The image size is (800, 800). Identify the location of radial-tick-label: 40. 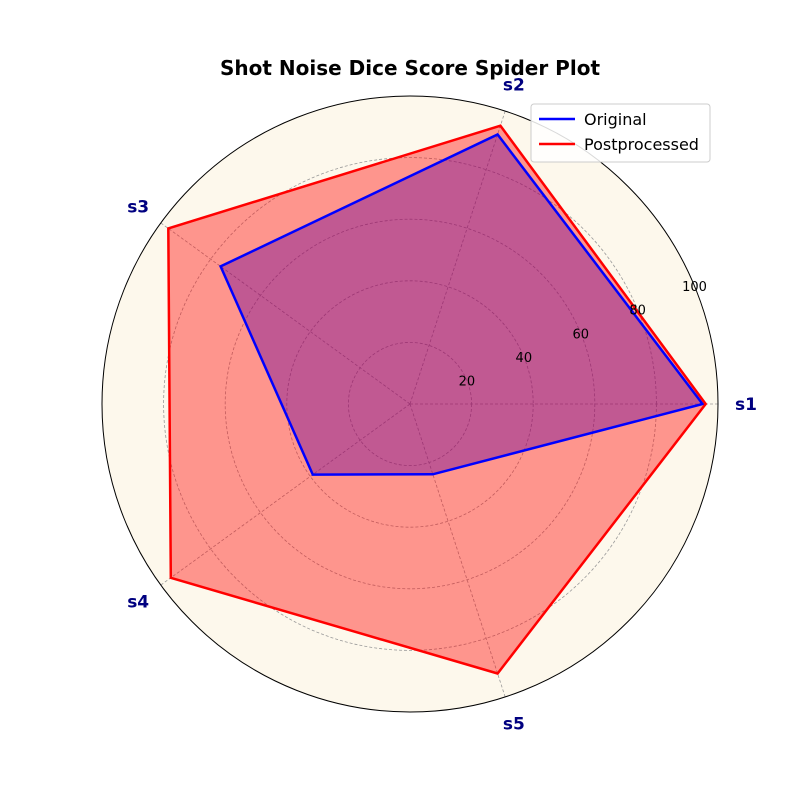
(524, 358).